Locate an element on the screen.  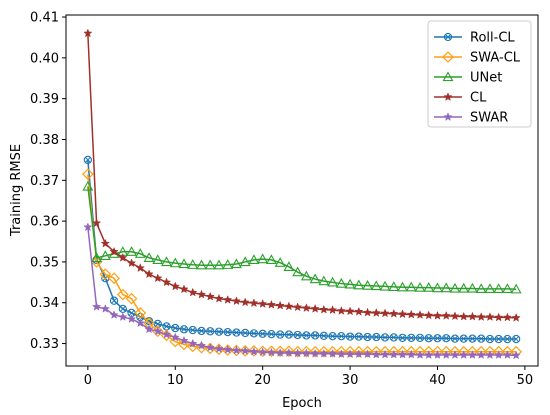
legend-label: UNet is located at coordinates (486, 78).